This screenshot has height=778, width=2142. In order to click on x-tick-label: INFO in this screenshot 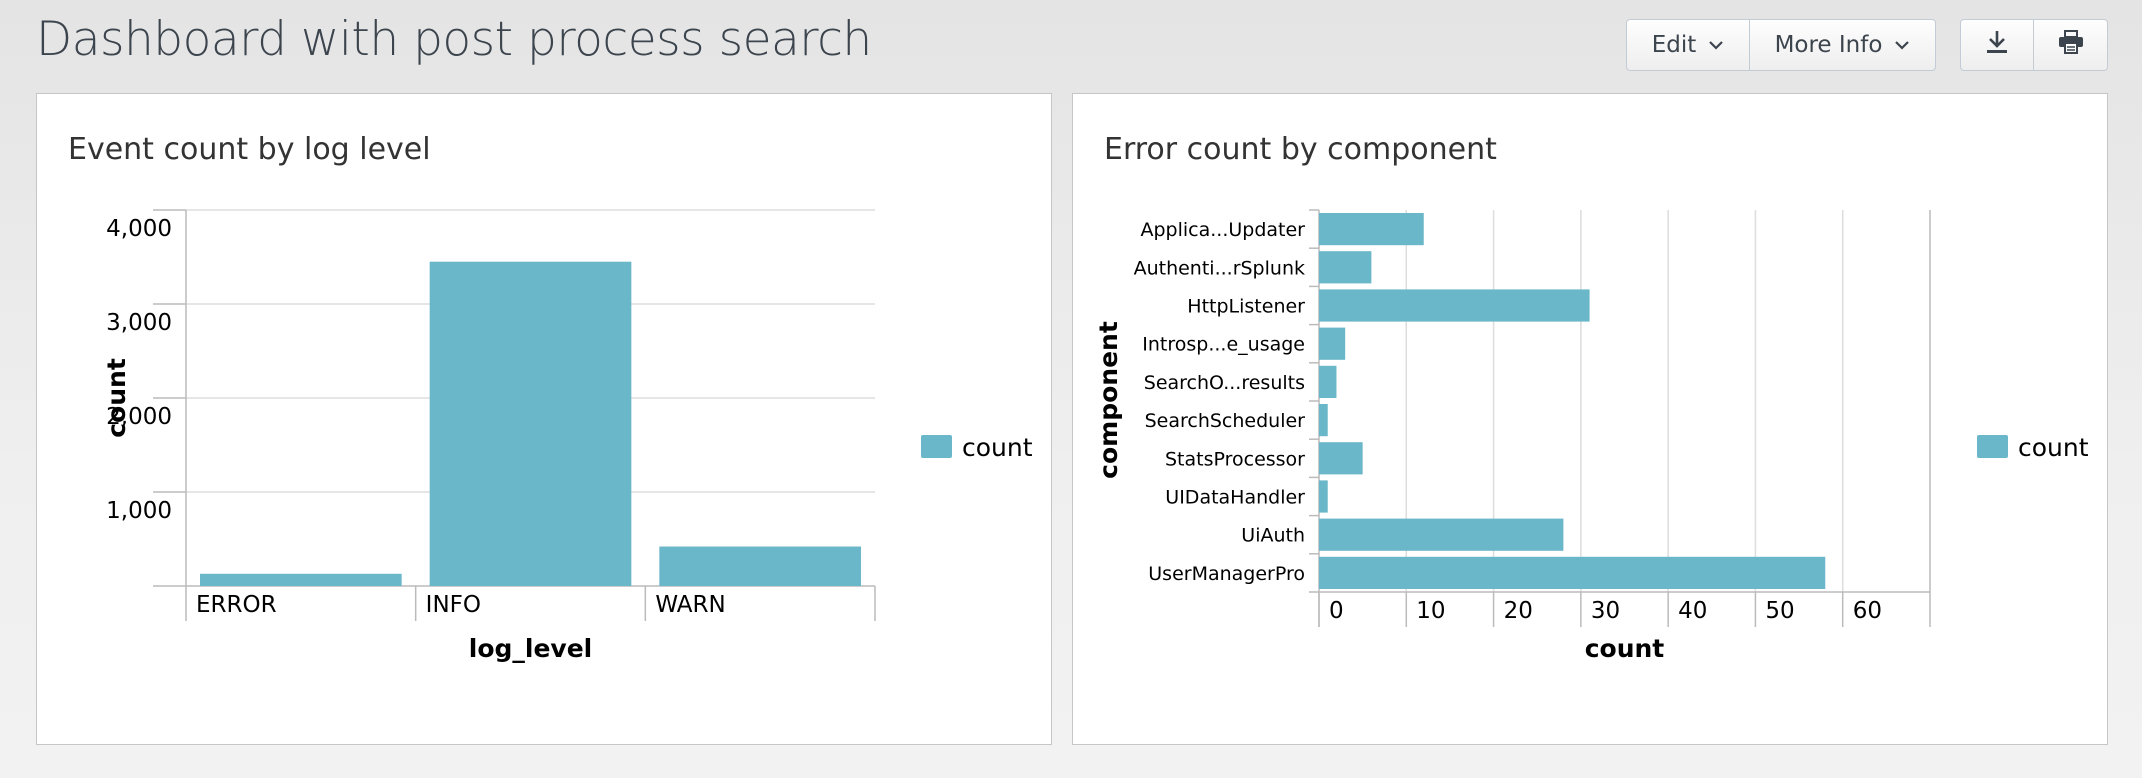, I will do `click(453, 605)`.